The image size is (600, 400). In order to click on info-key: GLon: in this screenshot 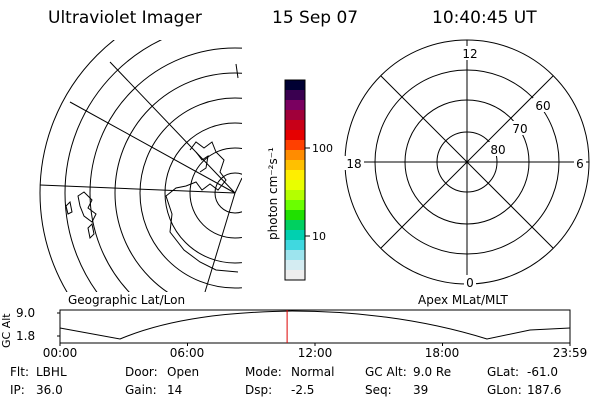, I will do `click(504, 390)`.